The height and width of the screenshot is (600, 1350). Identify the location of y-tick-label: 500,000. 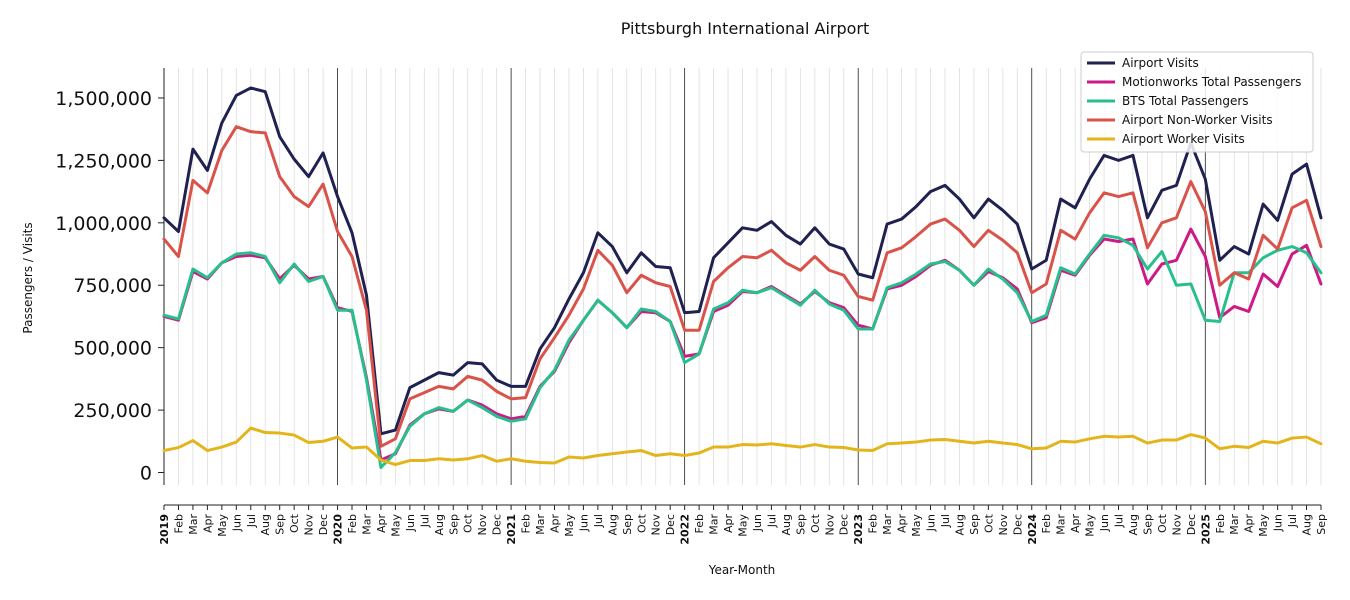
(112, 349).